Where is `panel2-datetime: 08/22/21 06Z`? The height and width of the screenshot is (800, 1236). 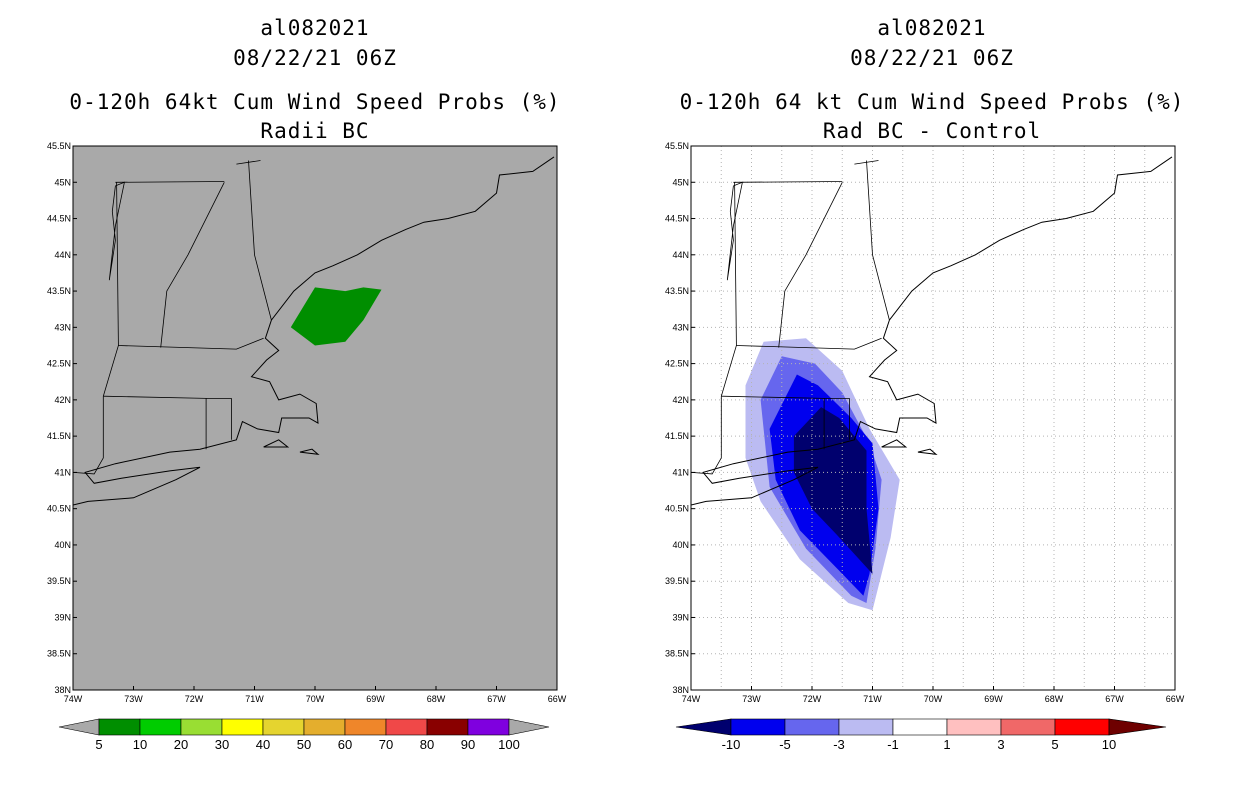 panel2-datetime: 08/22/21 06Z is located at coordinates (932, 58).